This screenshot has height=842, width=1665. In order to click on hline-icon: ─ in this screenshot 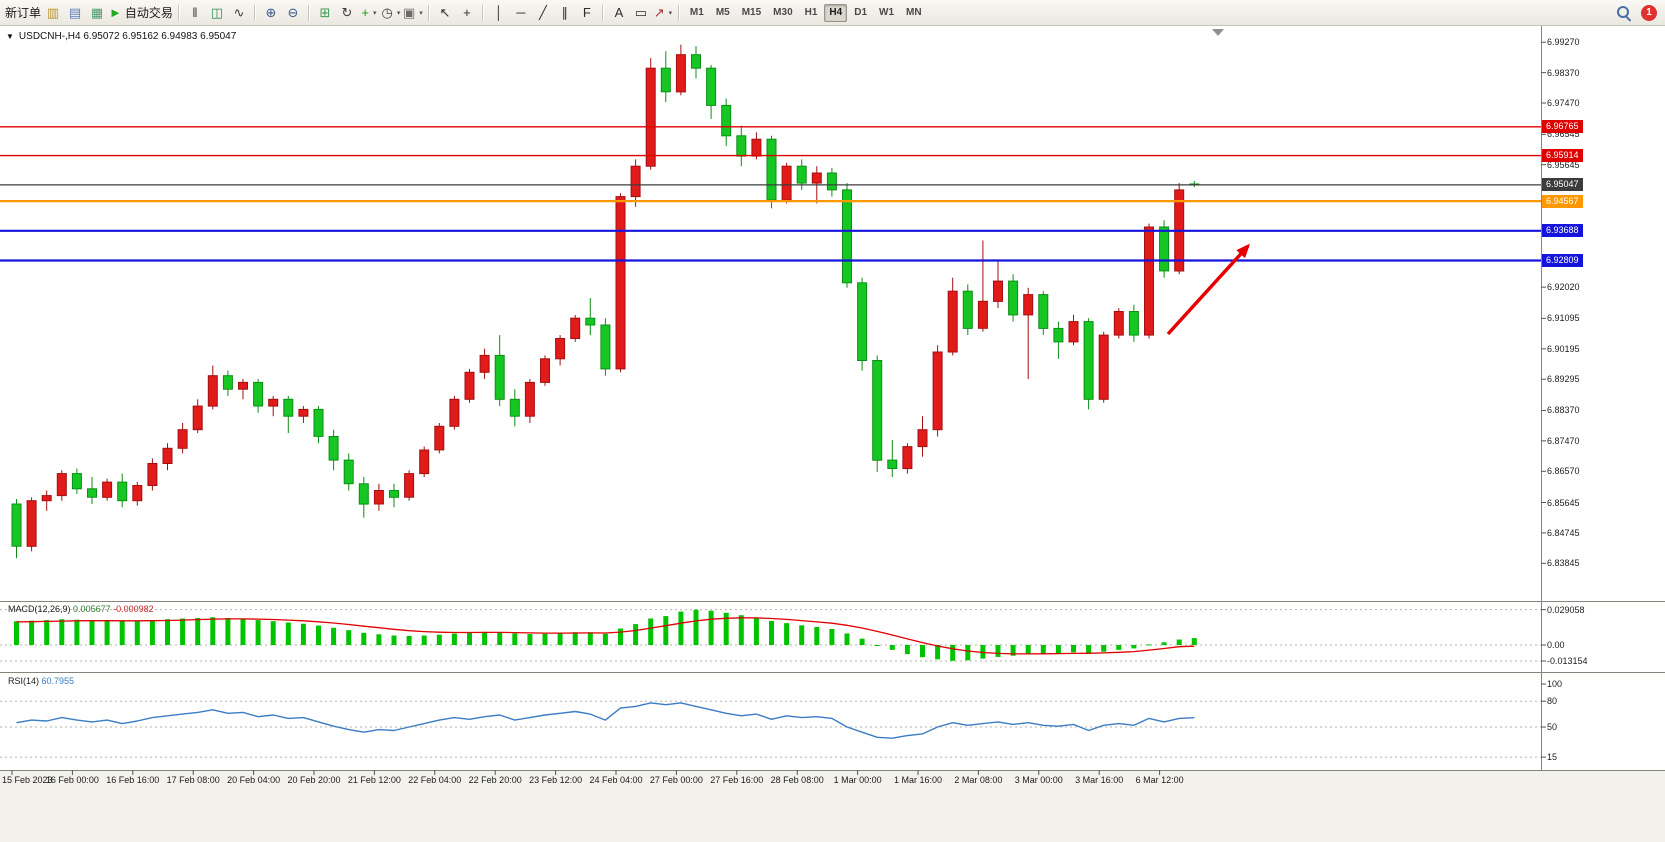, I will do `click(521, 12)`.